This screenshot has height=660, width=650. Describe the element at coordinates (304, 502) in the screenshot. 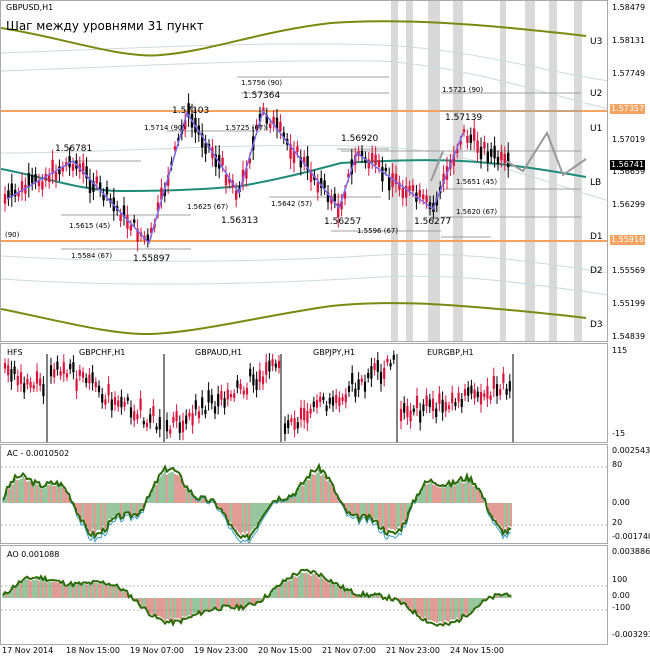

I see `ac-canvas` at that location.